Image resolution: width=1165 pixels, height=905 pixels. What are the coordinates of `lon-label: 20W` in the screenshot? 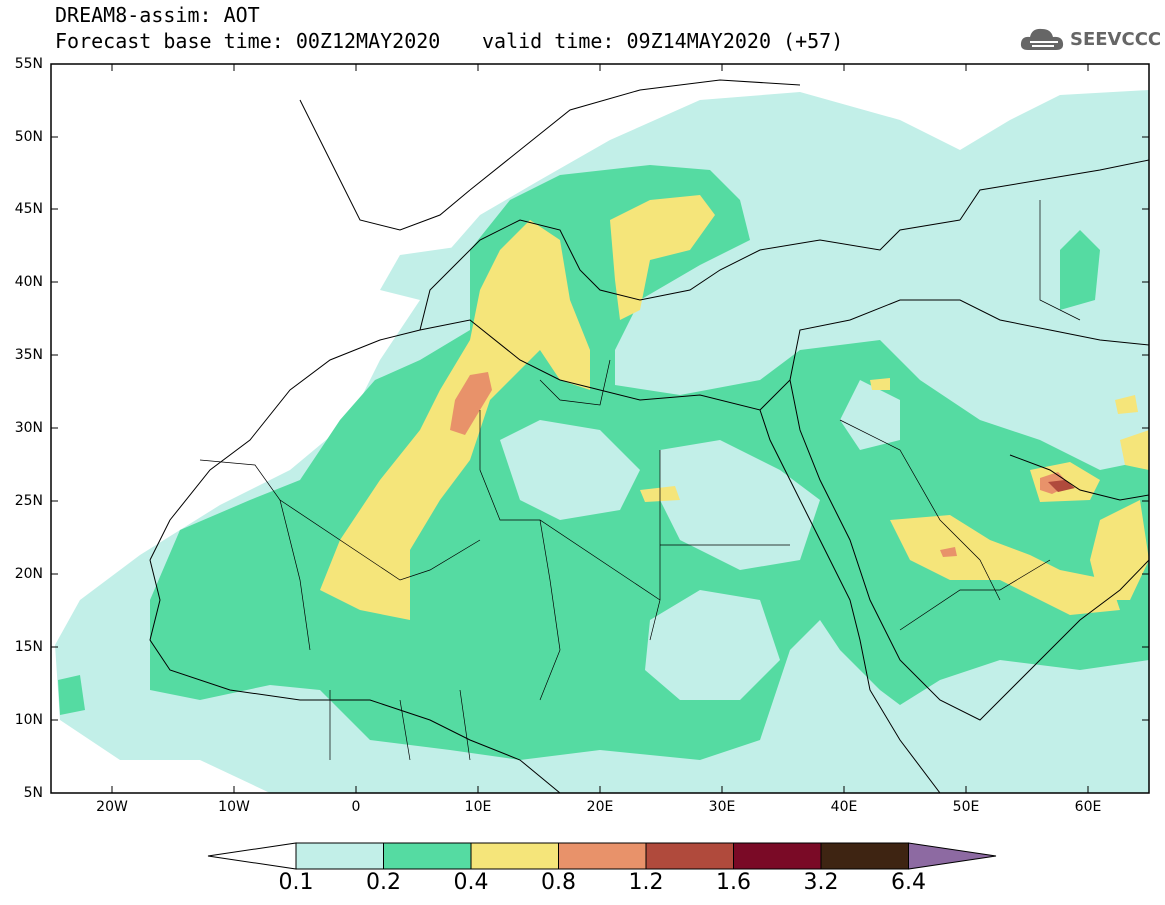 It's located at (112, 807).